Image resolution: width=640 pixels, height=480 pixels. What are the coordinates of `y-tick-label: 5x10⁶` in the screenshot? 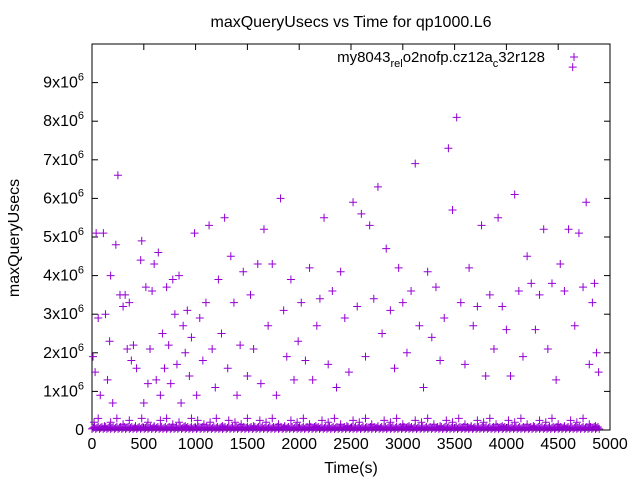 It's located at (63, 236).